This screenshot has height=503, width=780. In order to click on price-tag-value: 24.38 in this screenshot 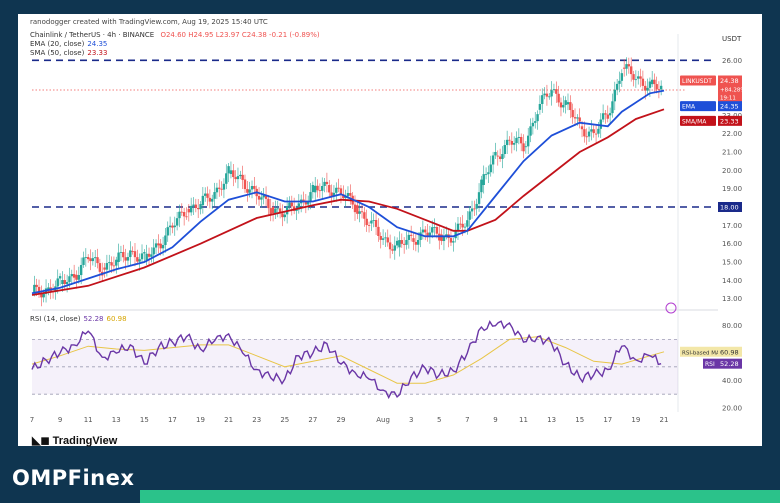, I will do `click(729, 81)`.